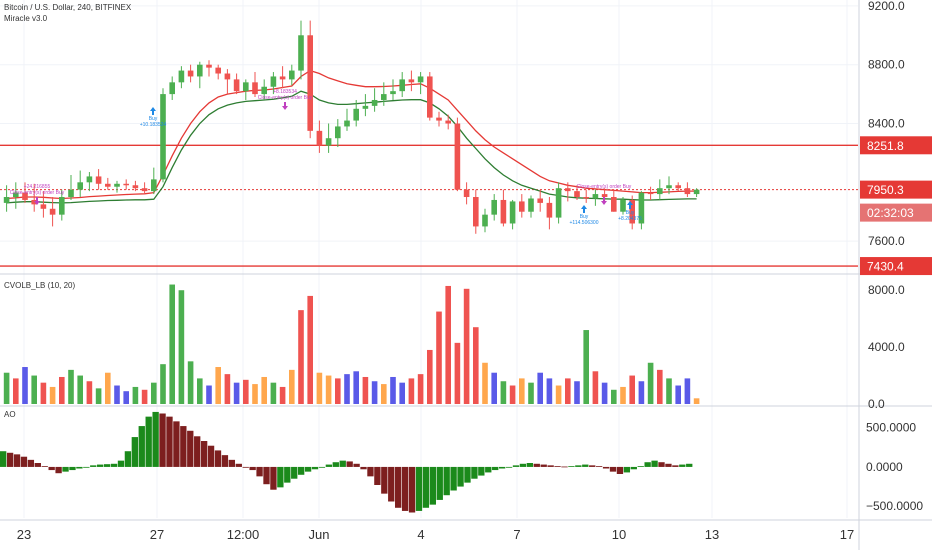 This screenshot has width=932, height=555. I want to click on signal-label: +8.183534, so click(285, 92).